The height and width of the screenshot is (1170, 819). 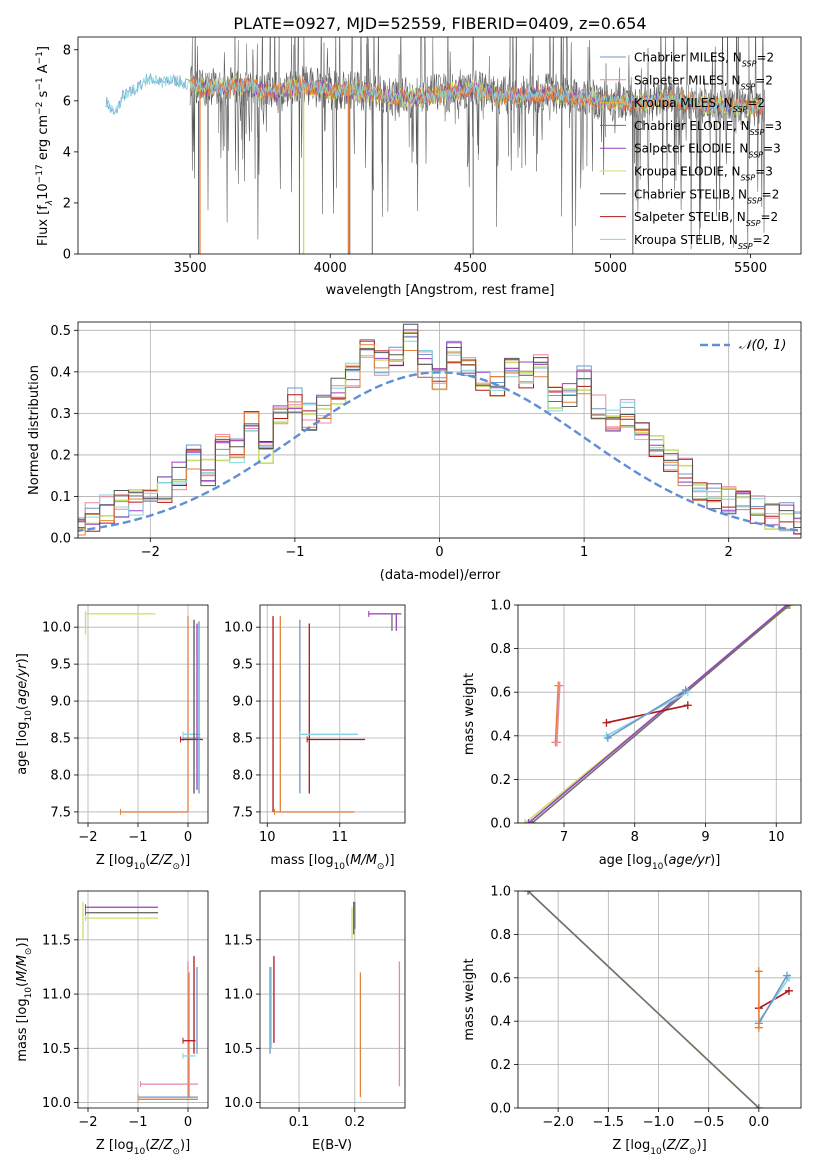 What do you see at coordinates (56, 940) in the screenshot?
I see `y-tick-label: 11.5` at bounding box center [56, 940].